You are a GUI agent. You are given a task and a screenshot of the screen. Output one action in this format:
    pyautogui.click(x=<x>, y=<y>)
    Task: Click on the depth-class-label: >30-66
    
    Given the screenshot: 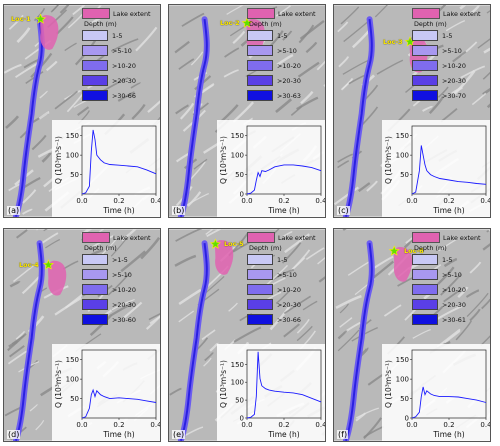 What is the action you would take?
    pyautogui.click(x=124, y=95)
    